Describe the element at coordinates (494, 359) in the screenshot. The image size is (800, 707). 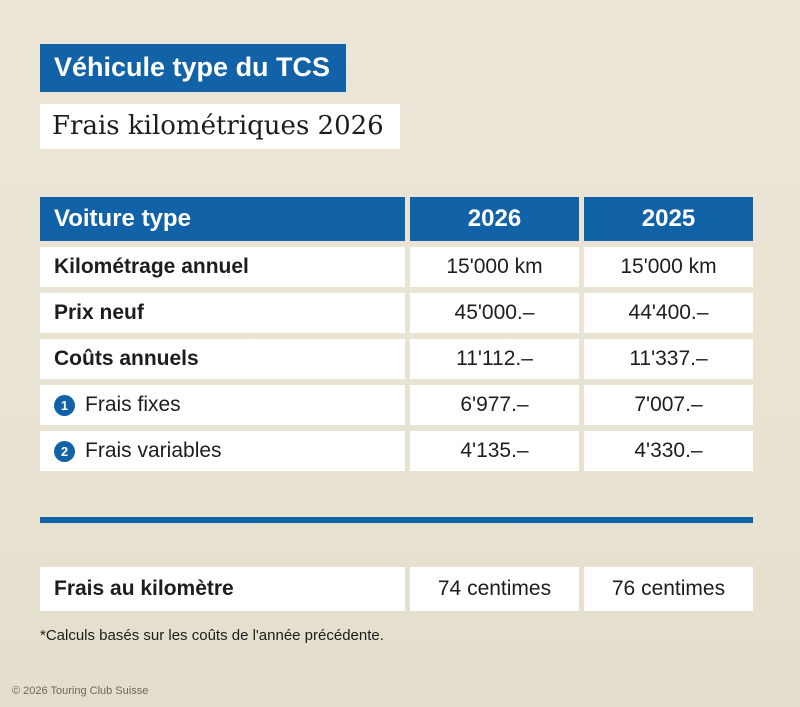
I see `row-value-couts-annuels-2026: 11'112.–` at that location.